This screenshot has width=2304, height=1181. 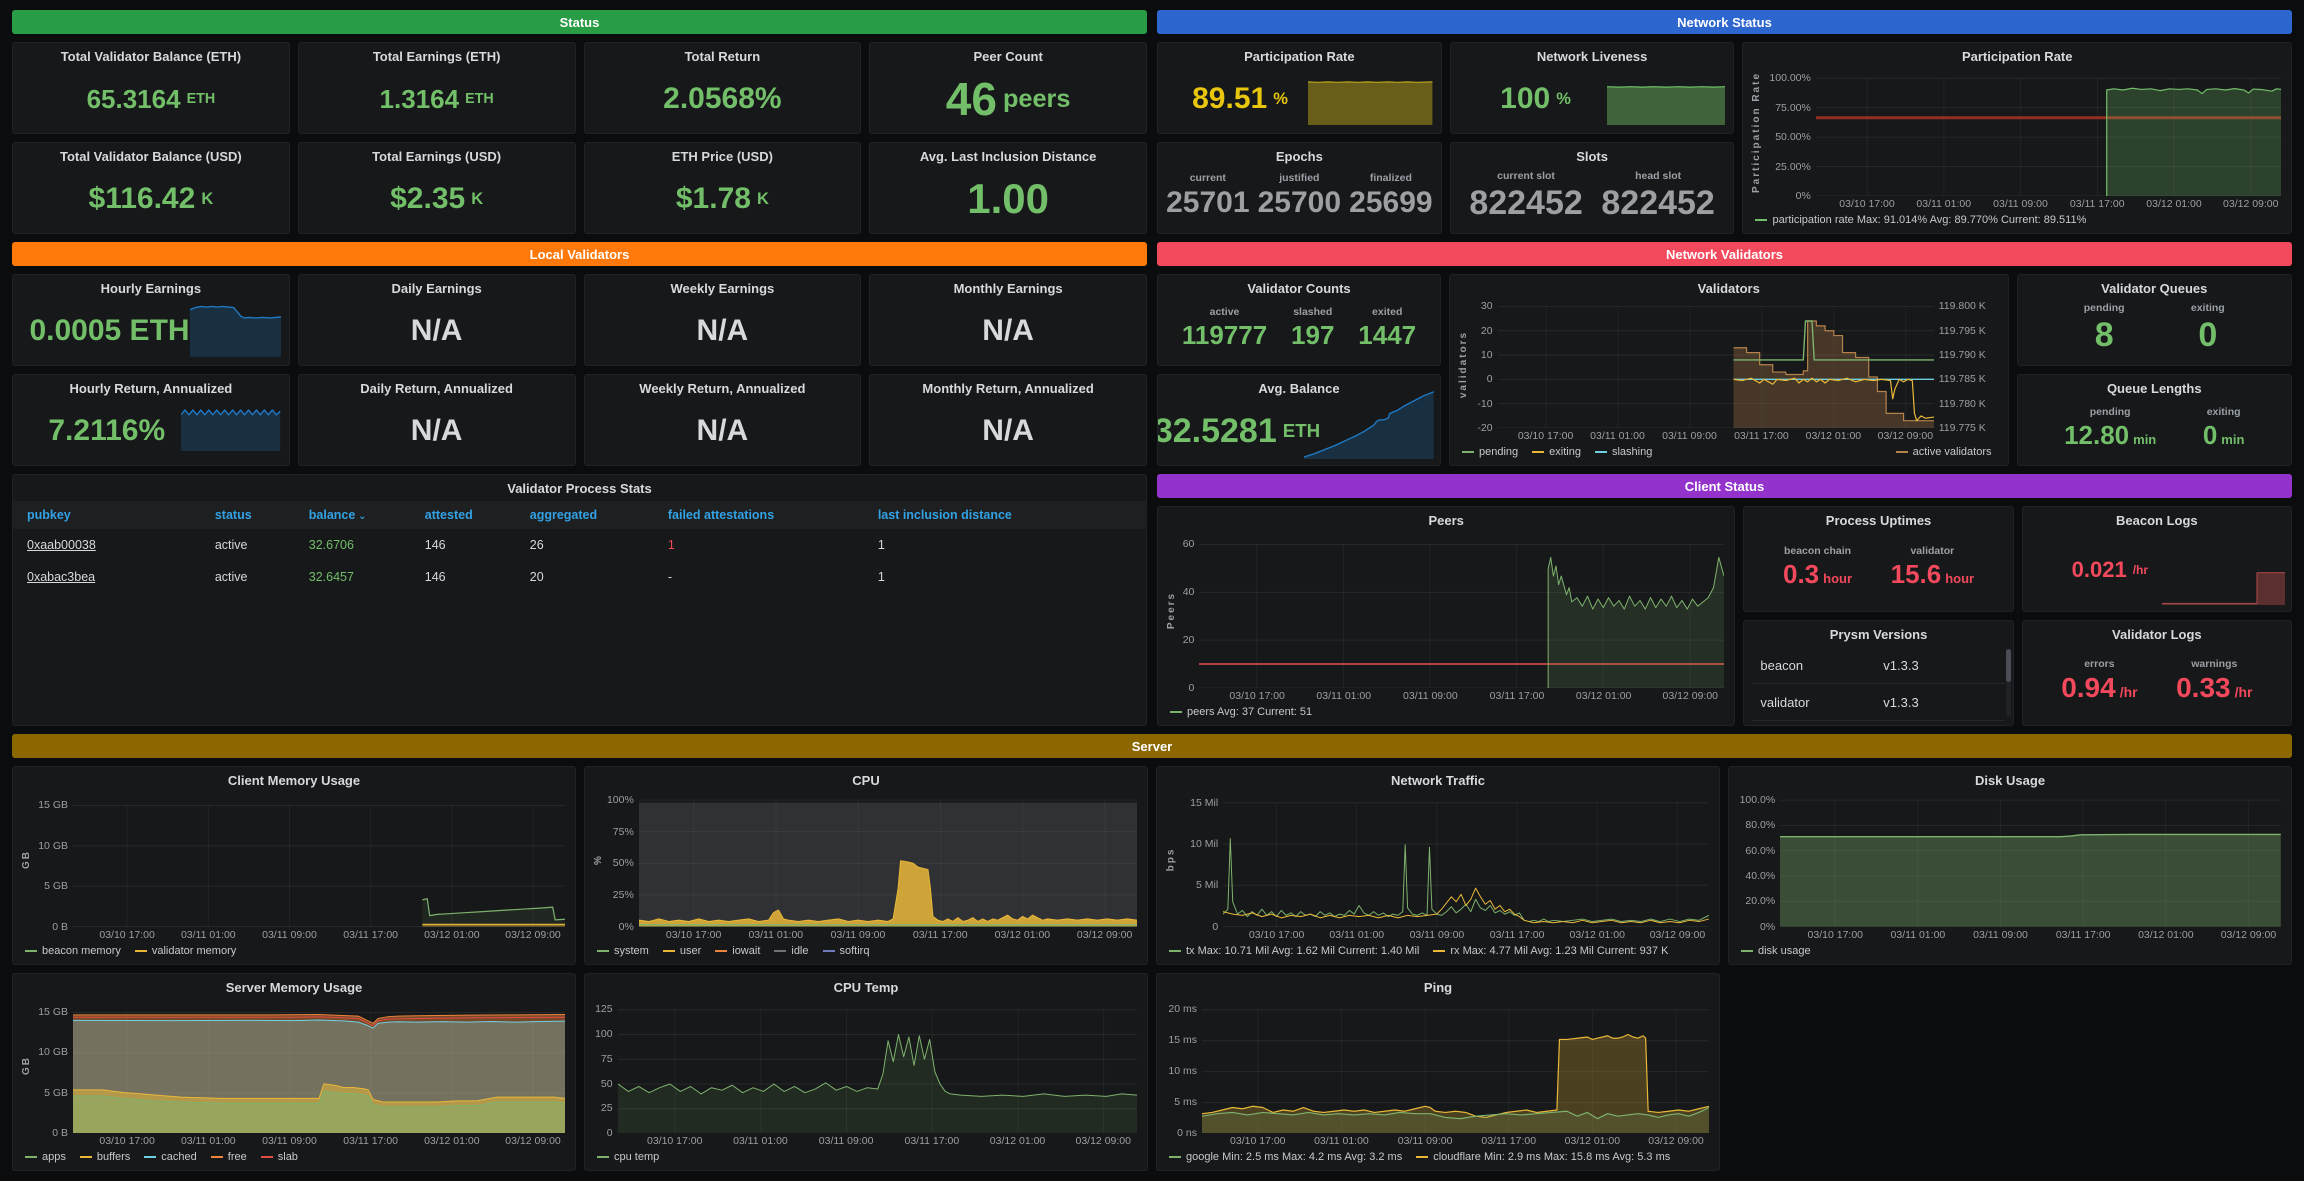 I want to click on y-axis-tick: 125, so click(x=604, y=1009).